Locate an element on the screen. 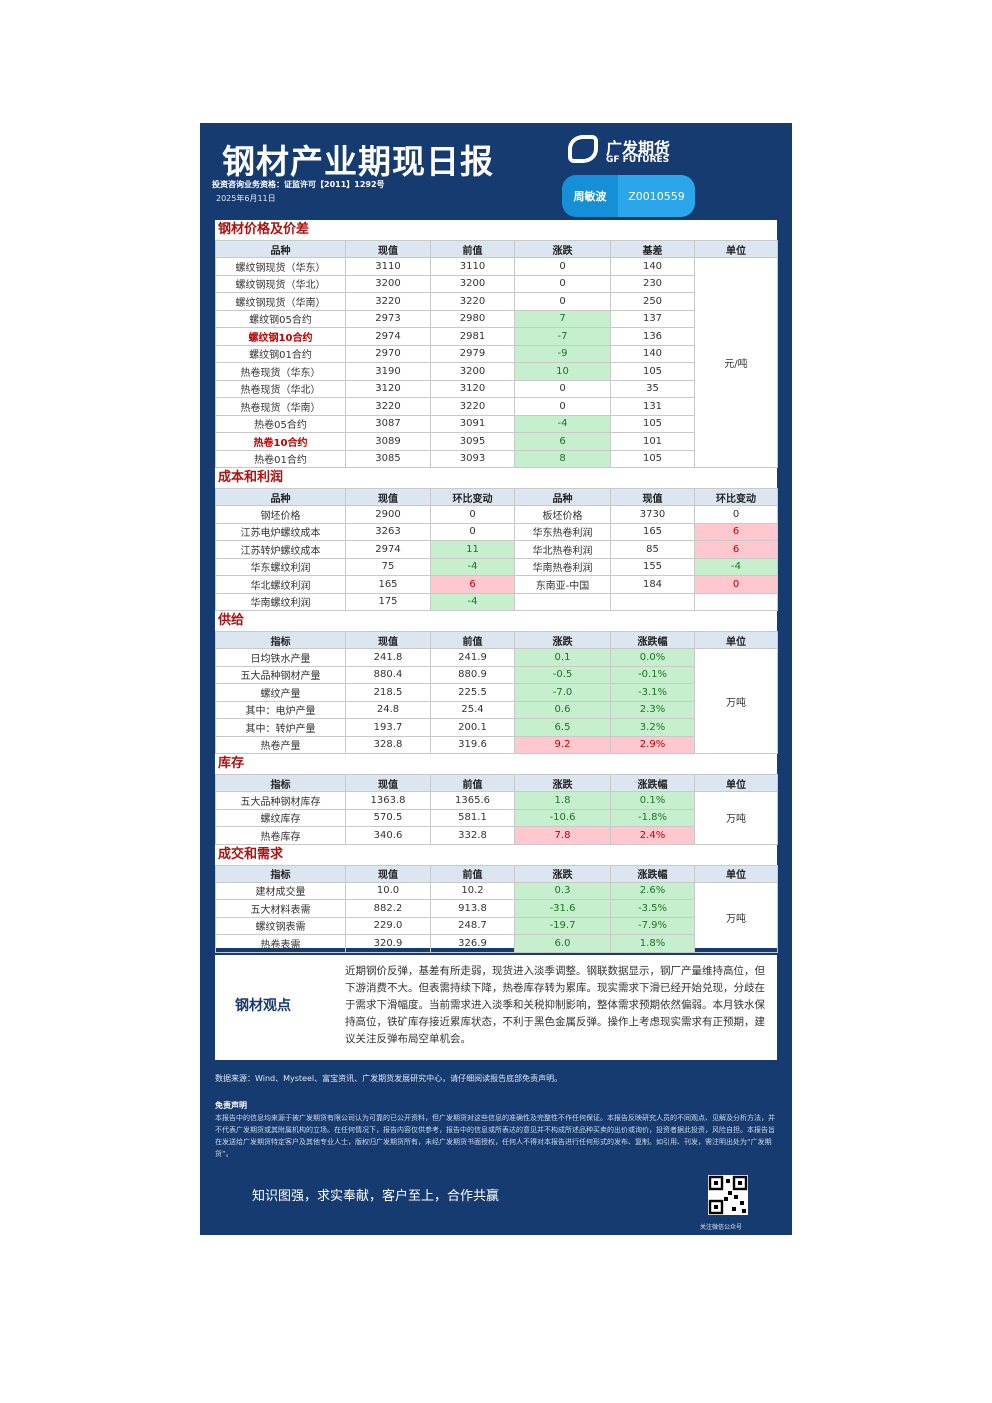  report-date: 2025年6月11日 is located at coordinates (246, 198).